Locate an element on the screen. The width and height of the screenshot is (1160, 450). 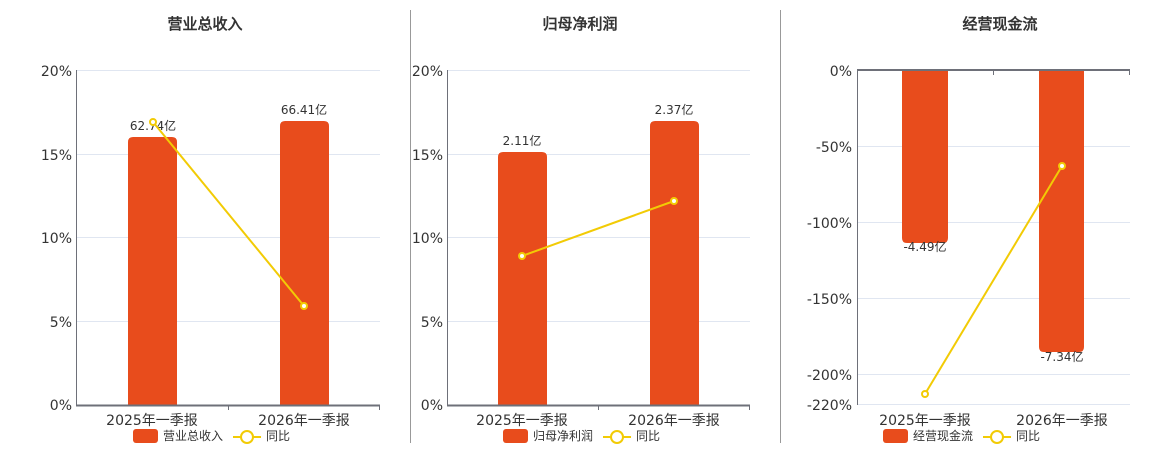
chart-title: 营业总收入 is located at coordinates (205, 24).